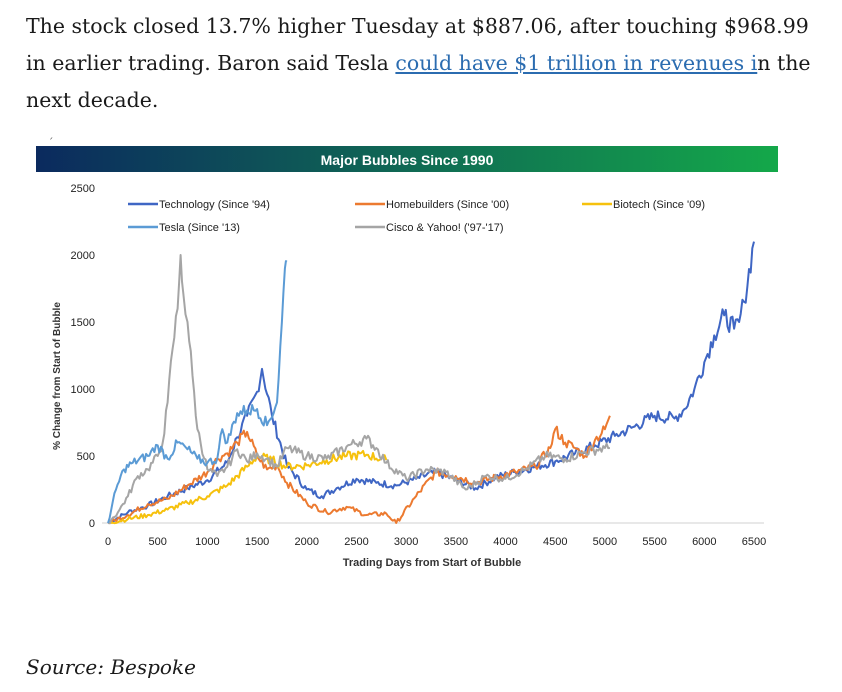  Describe the element at coordinates (214, 205) in the screenshot. I see `legend-label-technology: Technology (Since '94)` at that location.